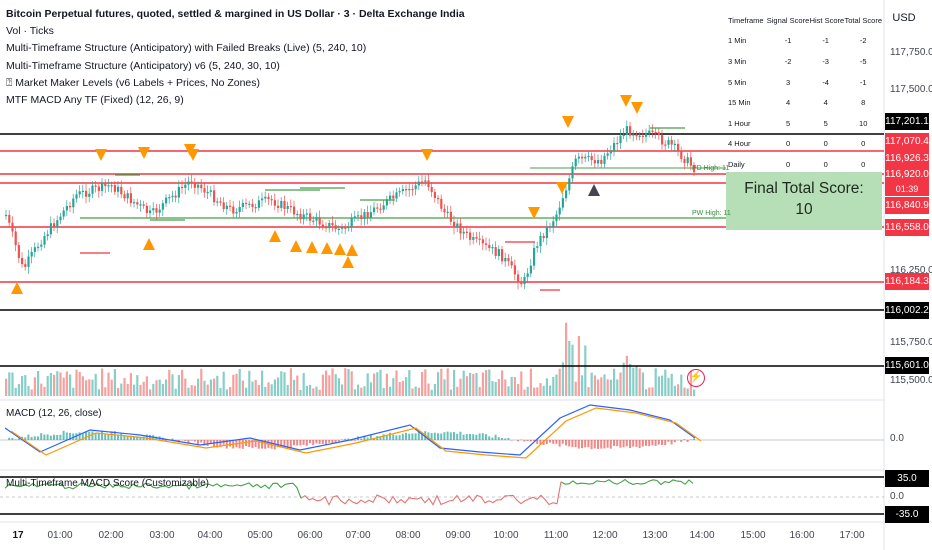  What do you see at coordinates (797, 41) in the screenshot?
I see `table-row: 1 Min -1 -1 -2` at bounding box center [797, 41].